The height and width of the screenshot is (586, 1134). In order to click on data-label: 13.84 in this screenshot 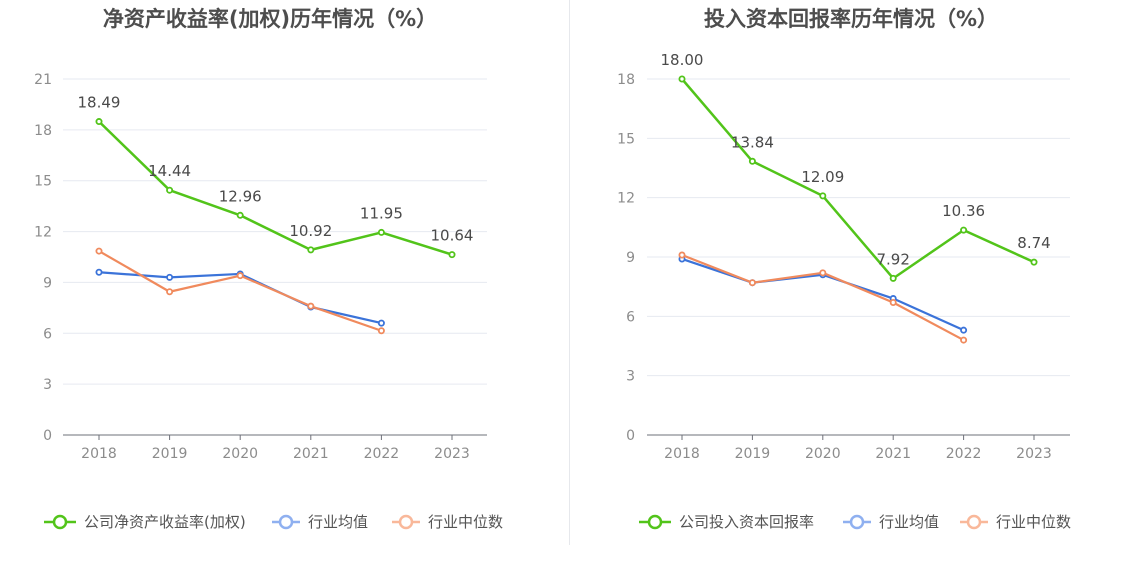, I will do `click(752, 142)`.